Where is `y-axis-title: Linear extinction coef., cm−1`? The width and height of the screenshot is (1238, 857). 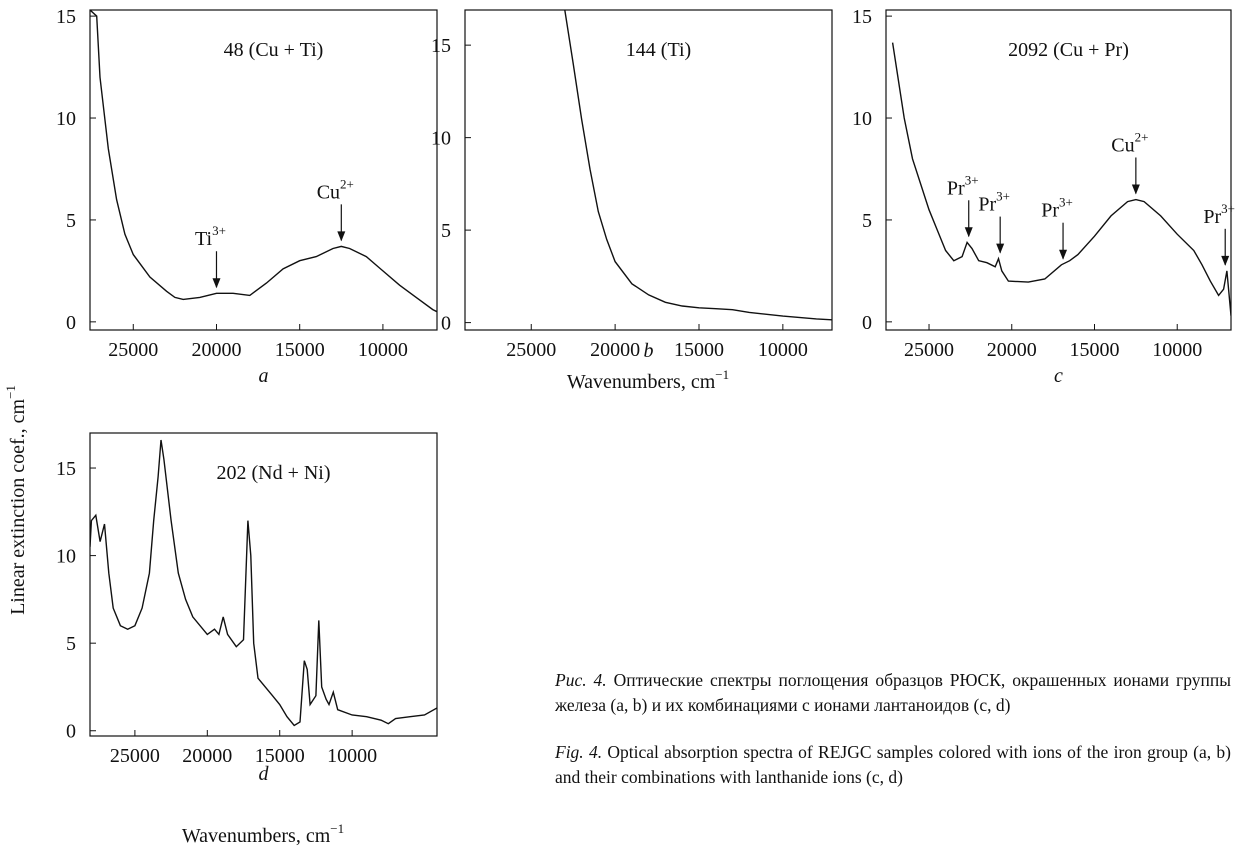 y-axis-title: Linear extinction coef., cm−1 is located at coordinates (16, 500).